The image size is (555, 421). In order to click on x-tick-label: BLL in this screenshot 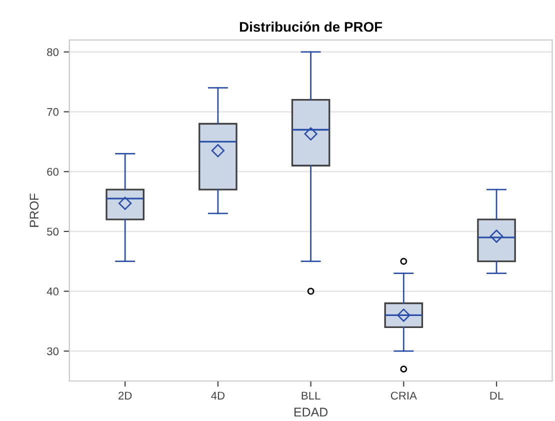, I will do `click(311, 396)`.